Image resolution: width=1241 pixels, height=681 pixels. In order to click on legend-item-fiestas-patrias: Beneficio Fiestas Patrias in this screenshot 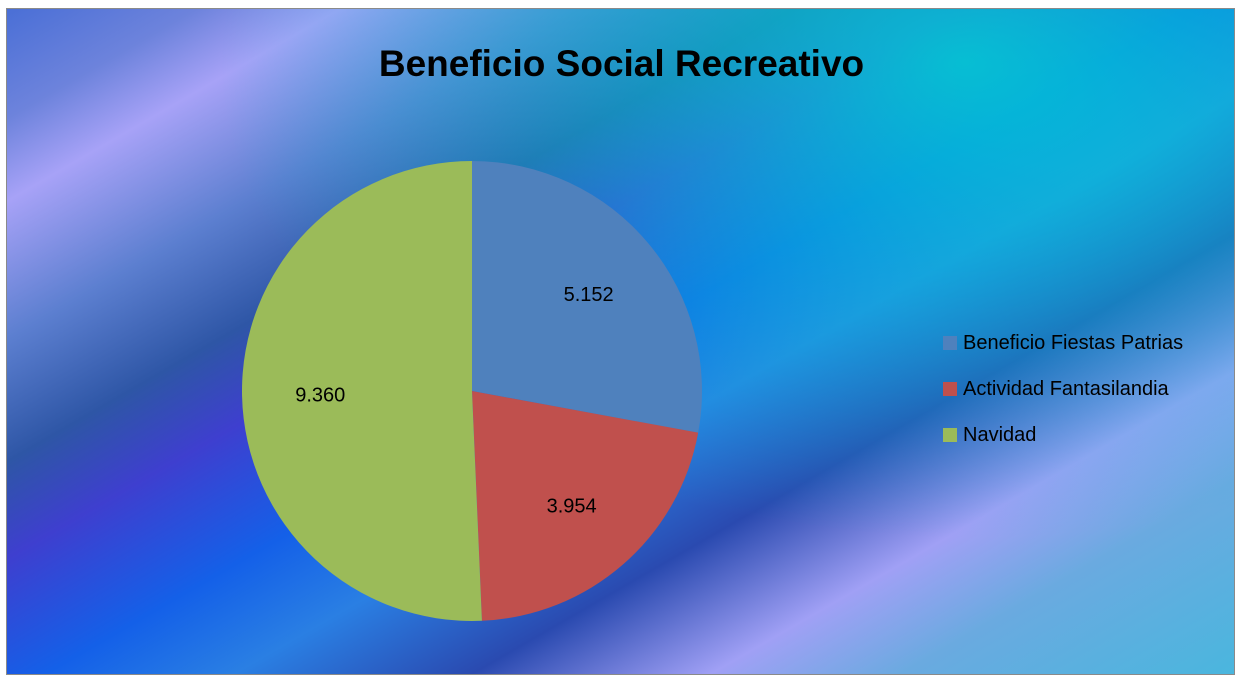, I will do `click(1063, 343)`.